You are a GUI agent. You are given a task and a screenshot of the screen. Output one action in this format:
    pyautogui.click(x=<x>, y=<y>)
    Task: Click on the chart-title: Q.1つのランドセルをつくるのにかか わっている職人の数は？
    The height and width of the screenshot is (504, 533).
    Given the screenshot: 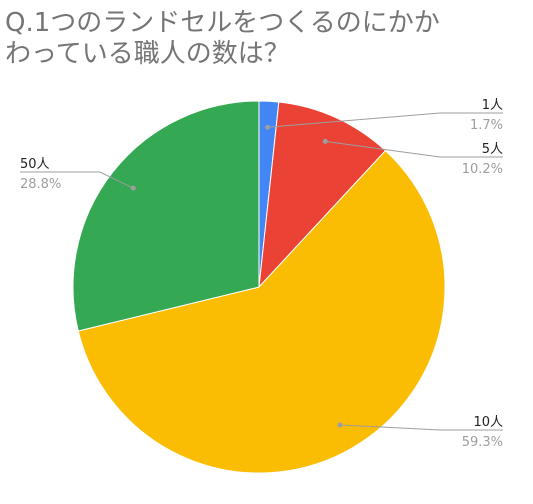 What is the action you would take?
    pyautogui.click(x=265, y=39)
    